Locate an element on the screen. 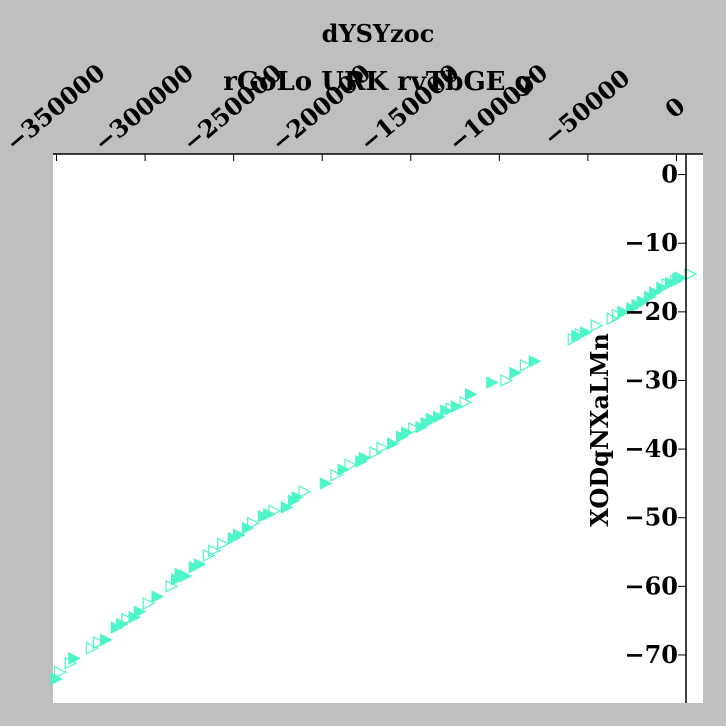 This screenshot has height=726, width=726. y-axis-title: XODqNXaLMn is located at coordinates (599, 430).